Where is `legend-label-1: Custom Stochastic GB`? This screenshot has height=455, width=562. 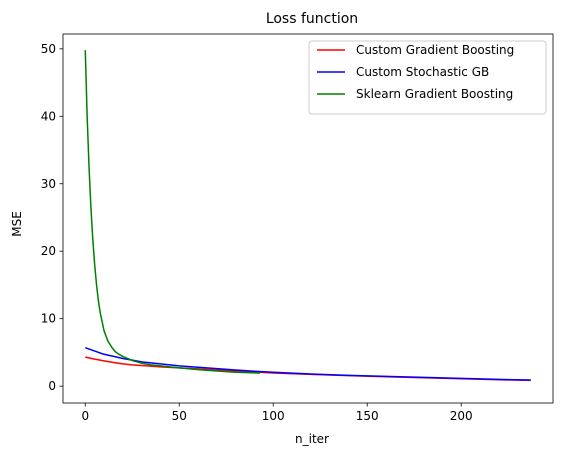 legend-label-1: Custom Stochastic GB is located at coordinates (422, 72).